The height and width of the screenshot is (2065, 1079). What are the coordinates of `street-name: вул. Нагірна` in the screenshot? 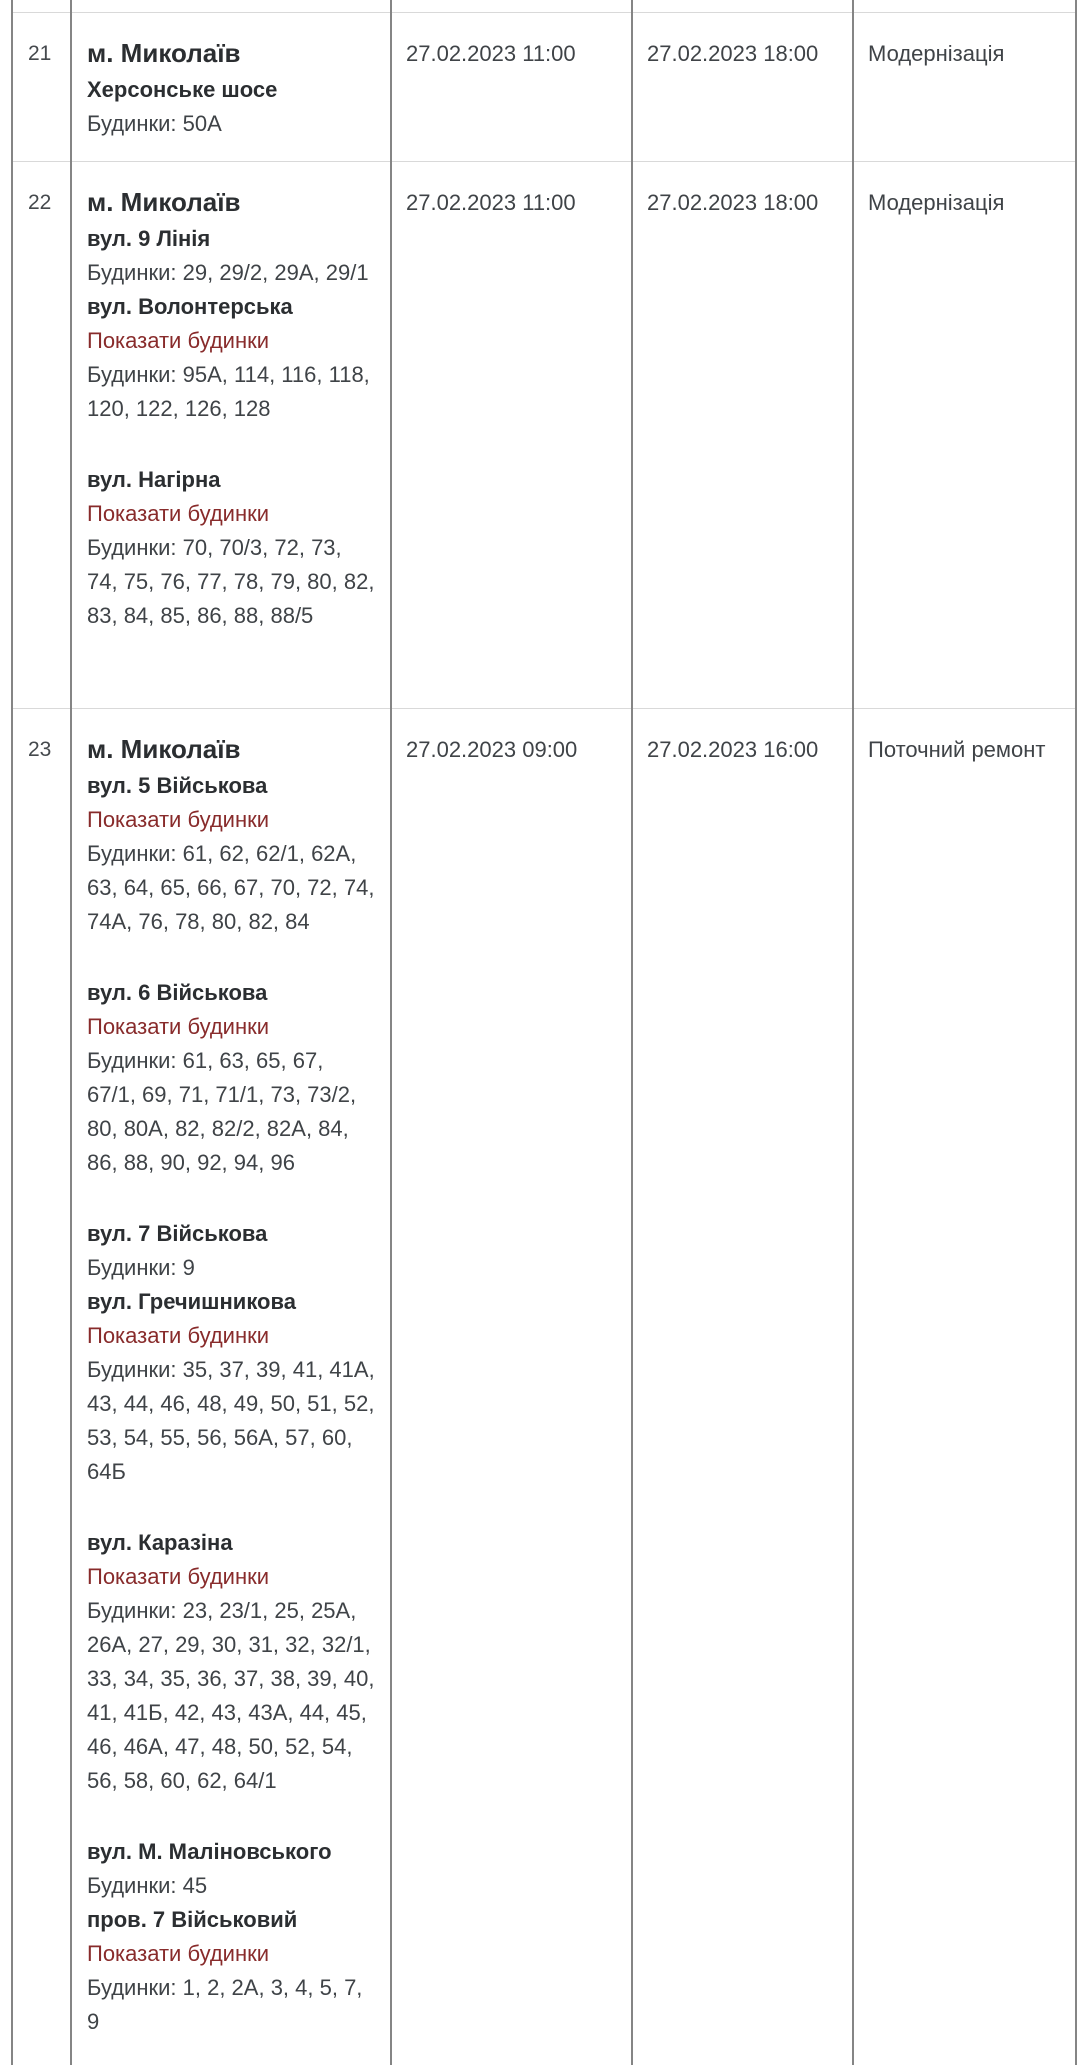 It's located at (154, 479).